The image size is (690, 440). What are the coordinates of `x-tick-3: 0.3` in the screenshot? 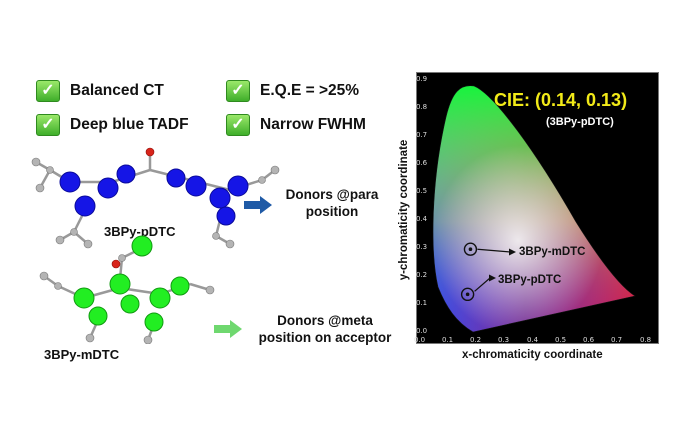 It's located at (504, 340).